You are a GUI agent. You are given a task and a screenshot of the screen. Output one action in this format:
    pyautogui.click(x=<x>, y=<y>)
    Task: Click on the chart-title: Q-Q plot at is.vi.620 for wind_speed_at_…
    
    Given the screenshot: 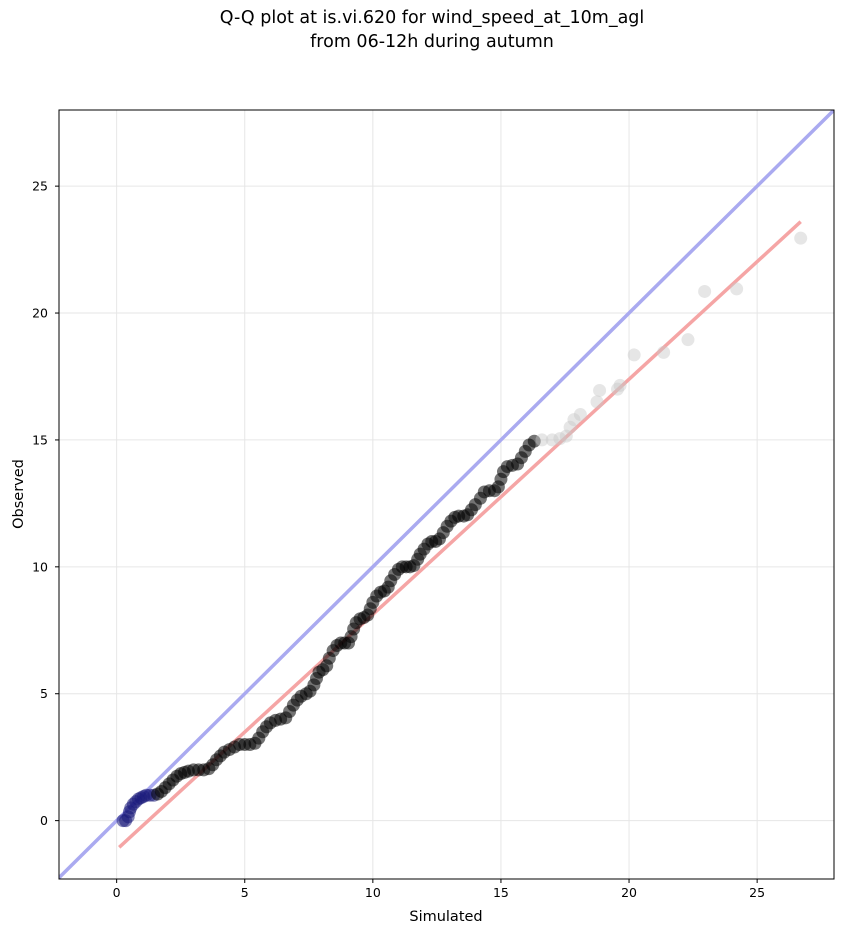 What is the action you would take?
    pyautogui.click(x=432, y=30)
    